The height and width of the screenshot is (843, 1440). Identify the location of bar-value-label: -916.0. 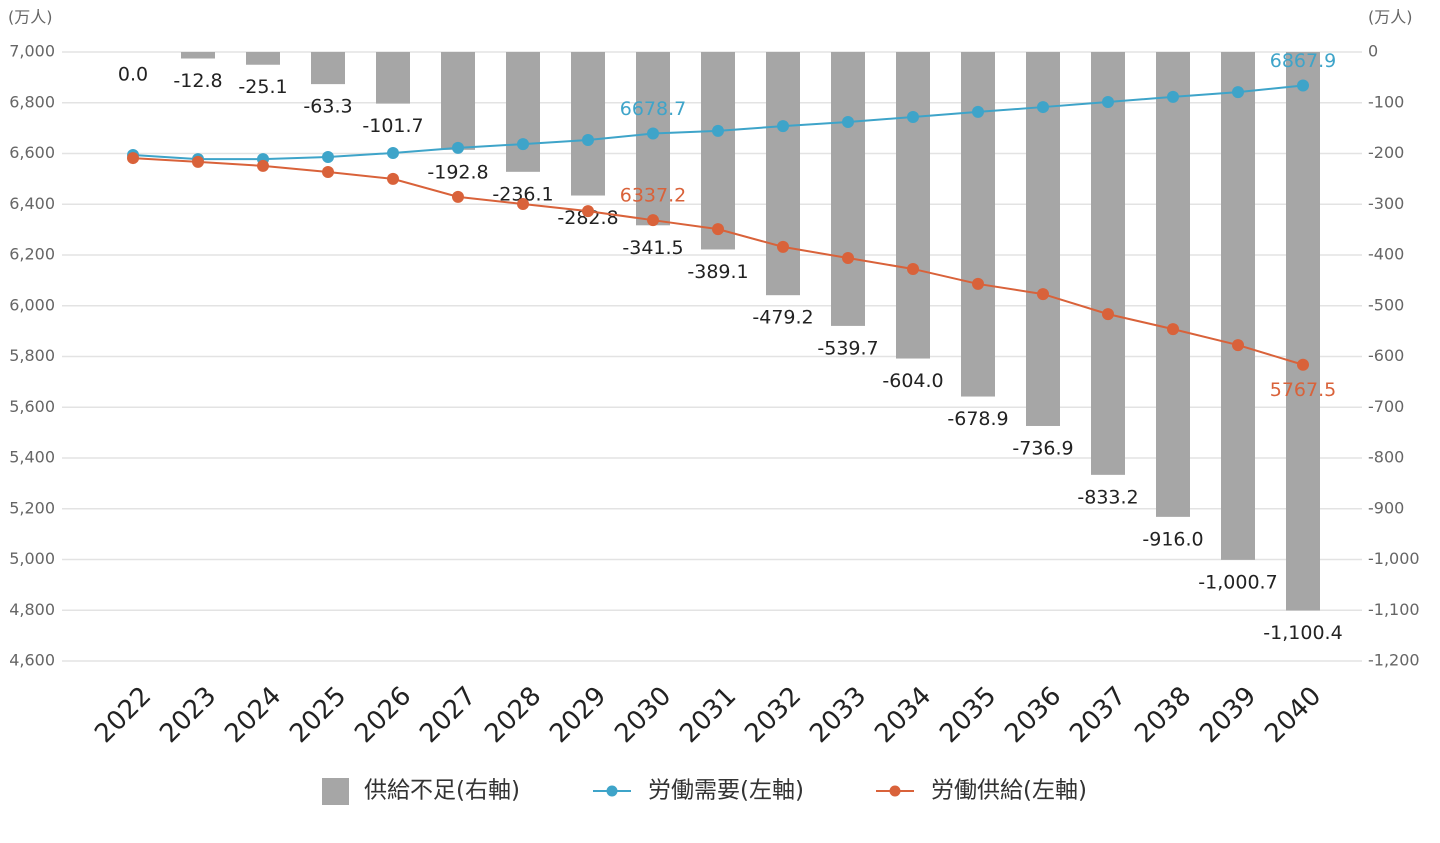
(1172, 539).